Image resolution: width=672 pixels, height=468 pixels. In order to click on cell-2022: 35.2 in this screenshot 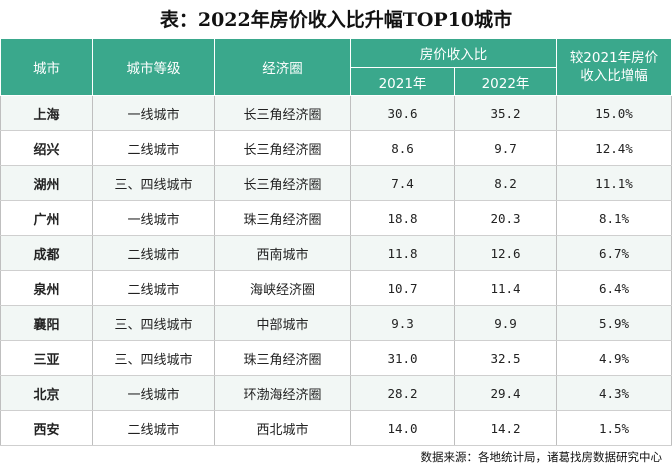, I will do `click(505, 113)`.